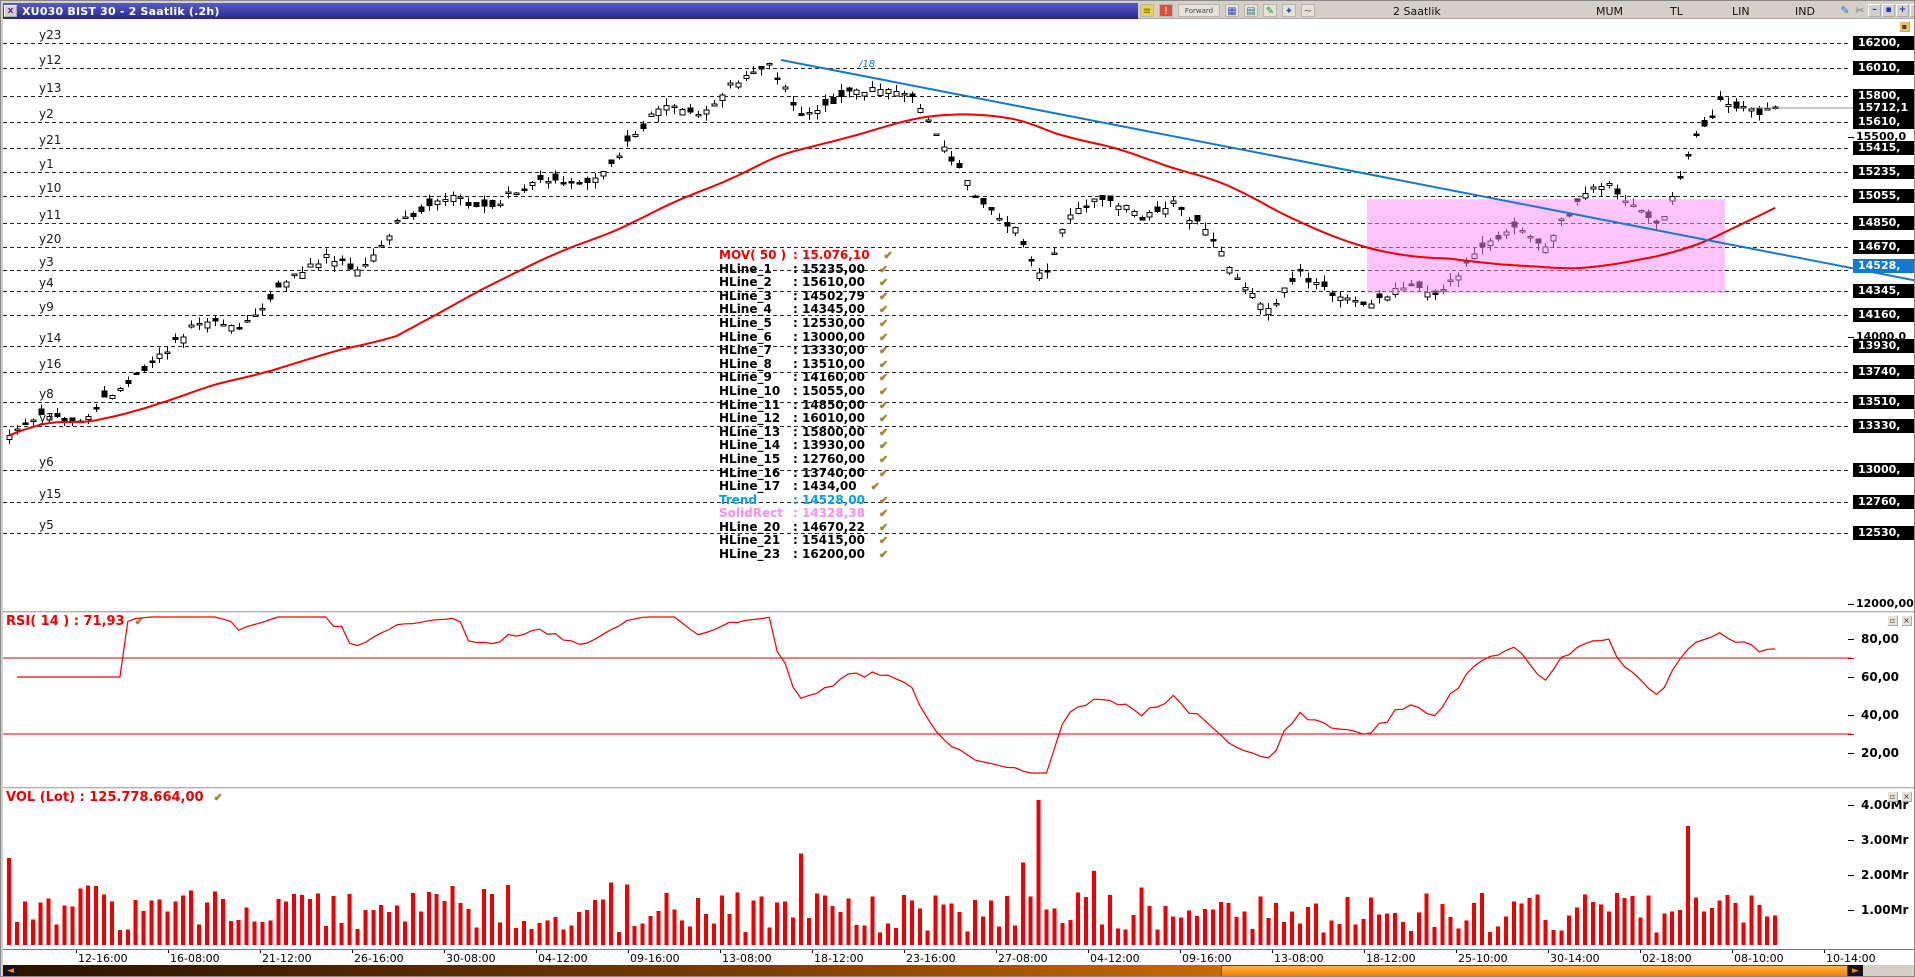 The height and width of the screenshot is (977, 1915). What do you see at coordinates (1676, 11) in the screenshot?
I see `charttype-tl: TL` at bounding box center [1676, 11].